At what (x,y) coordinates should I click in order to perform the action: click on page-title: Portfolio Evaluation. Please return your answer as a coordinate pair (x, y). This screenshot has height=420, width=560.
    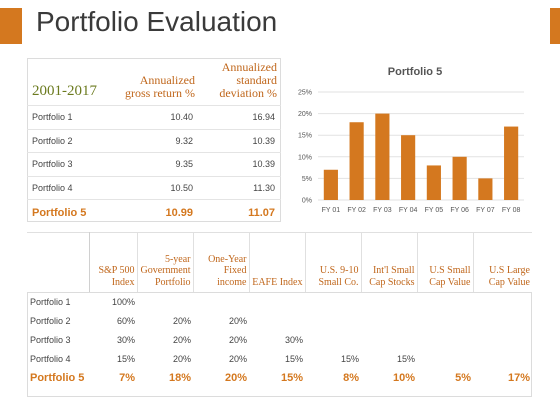
    Looking at the image, I should click on (157, 21).